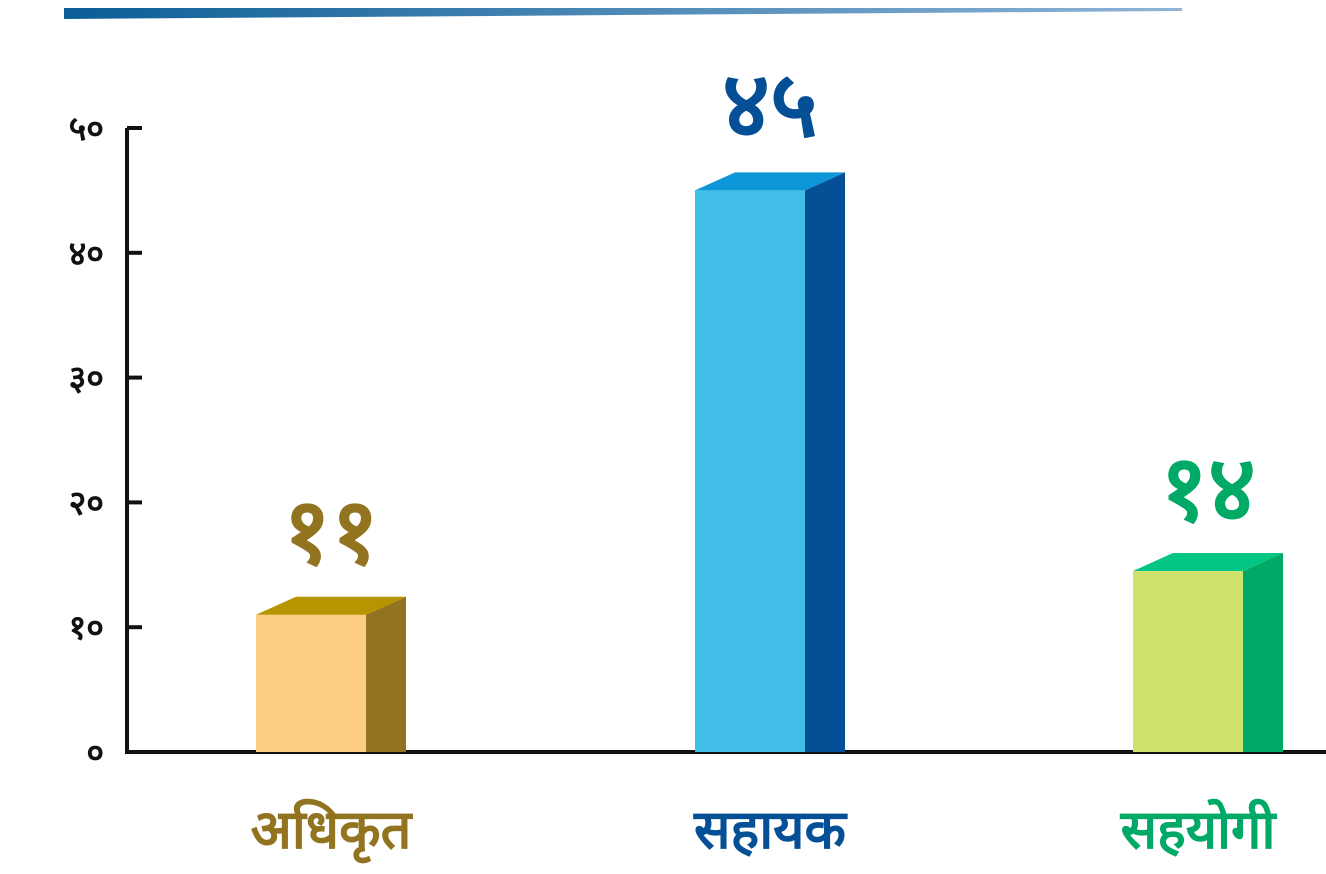 The width and height of the screenshot is (1326, 874). I want to click on y-tick-label: ५०, so click(86, 129).